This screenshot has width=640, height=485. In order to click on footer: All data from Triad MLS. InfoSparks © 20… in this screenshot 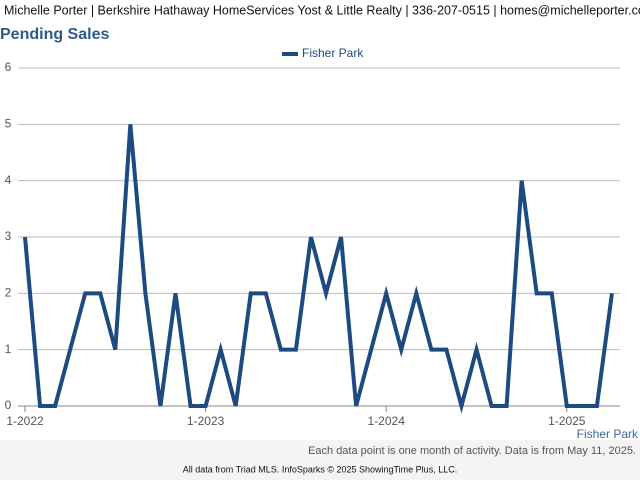, I will do `click(320, 469)`.